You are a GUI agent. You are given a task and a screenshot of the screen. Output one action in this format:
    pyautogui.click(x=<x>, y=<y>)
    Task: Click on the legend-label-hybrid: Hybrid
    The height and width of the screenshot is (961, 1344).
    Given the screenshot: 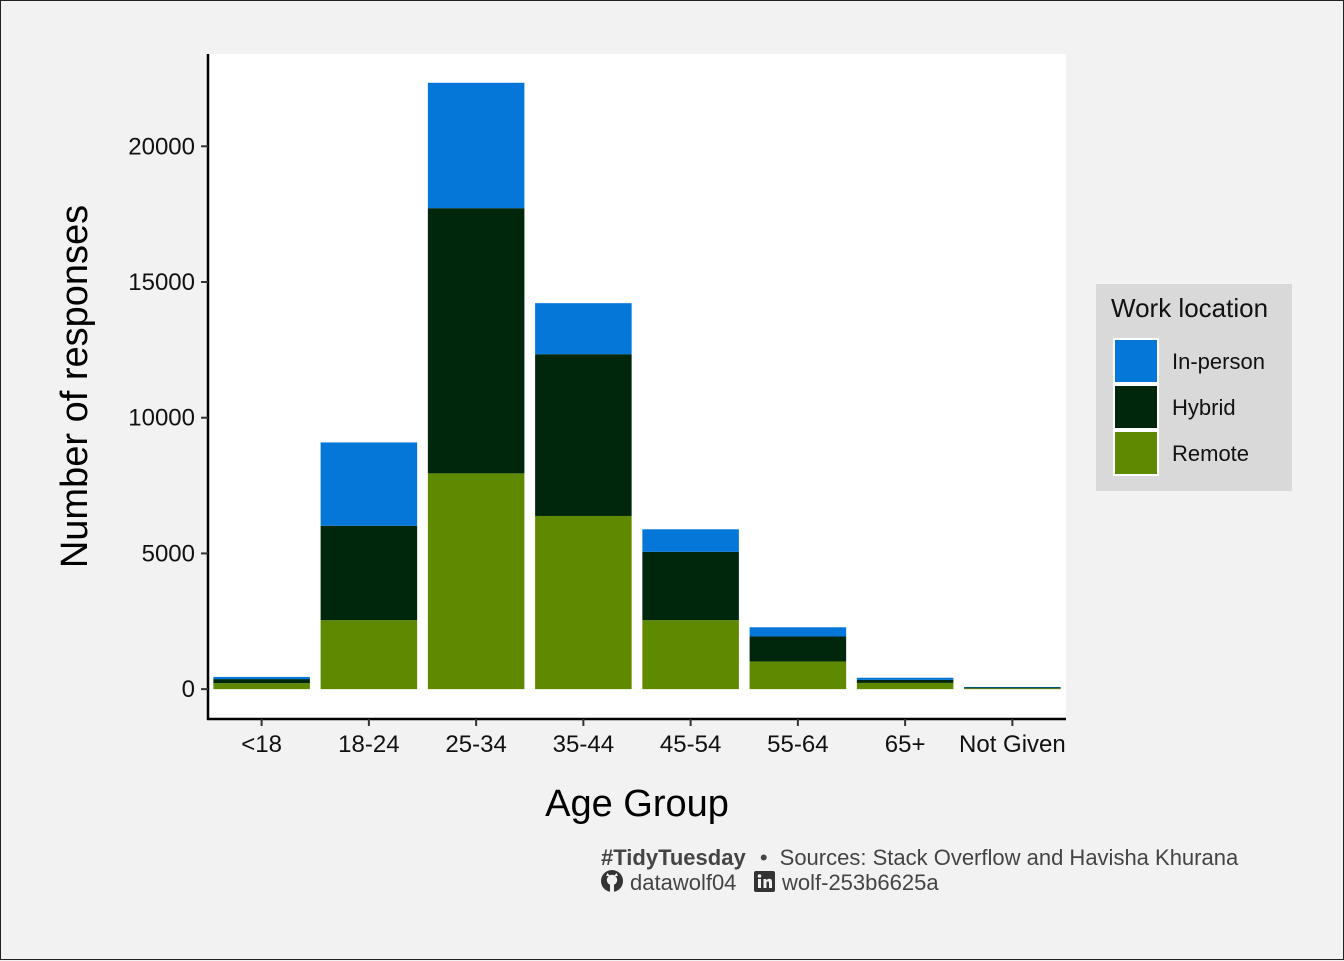 What is the action you would take?
    pyautogui.click(x=1204, y=407)
    